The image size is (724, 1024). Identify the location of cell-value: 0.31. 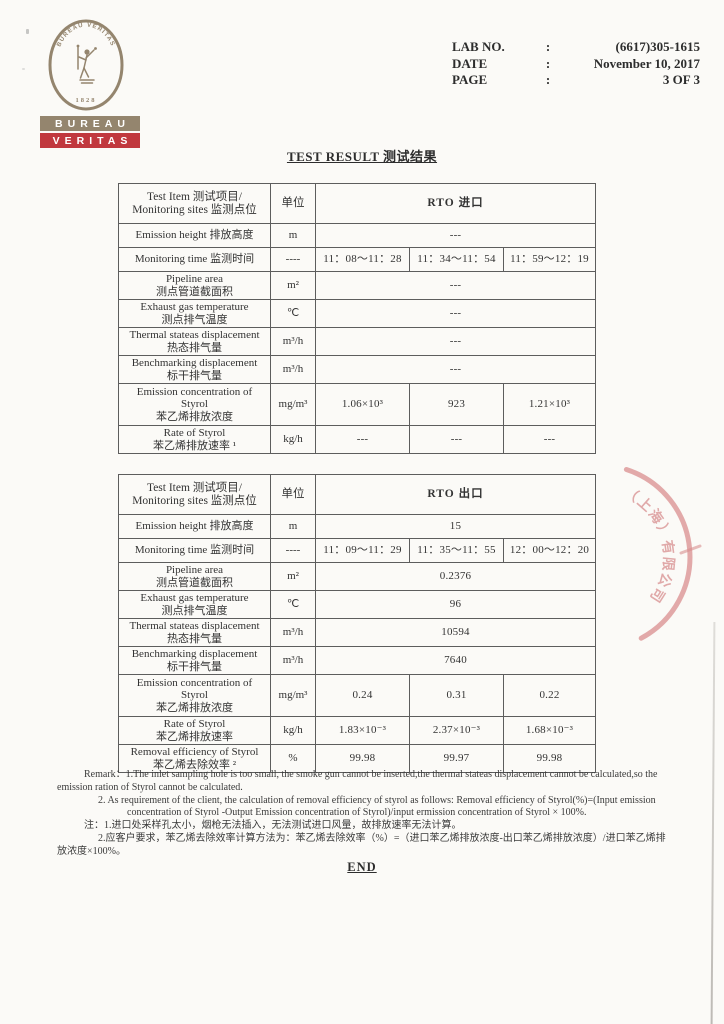
(456, 695).